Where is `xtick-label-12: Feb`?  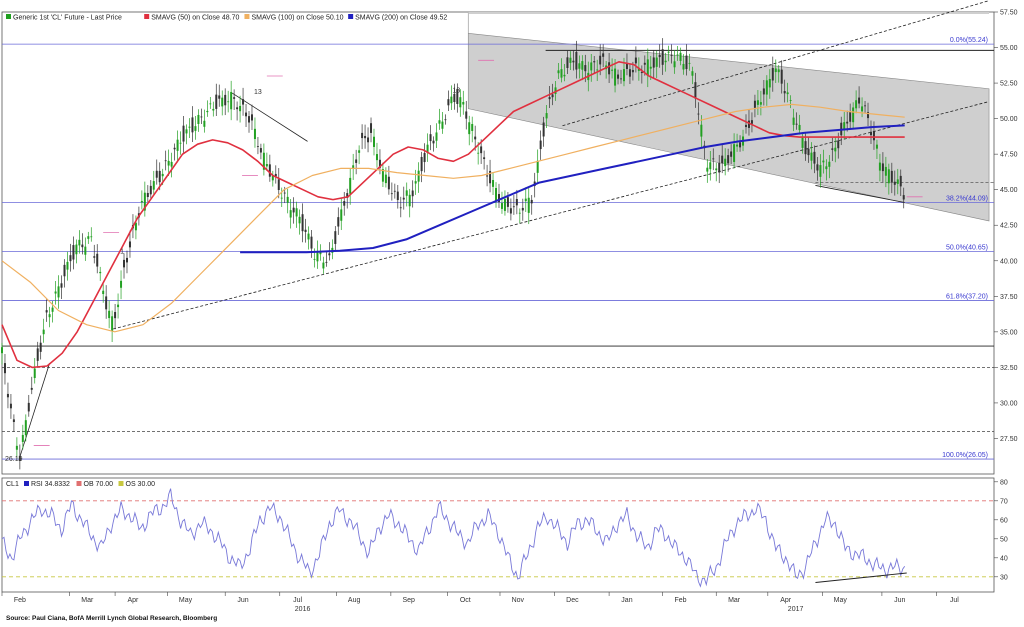
xtick-label-12: Feb is located at coordinates (680, 600).